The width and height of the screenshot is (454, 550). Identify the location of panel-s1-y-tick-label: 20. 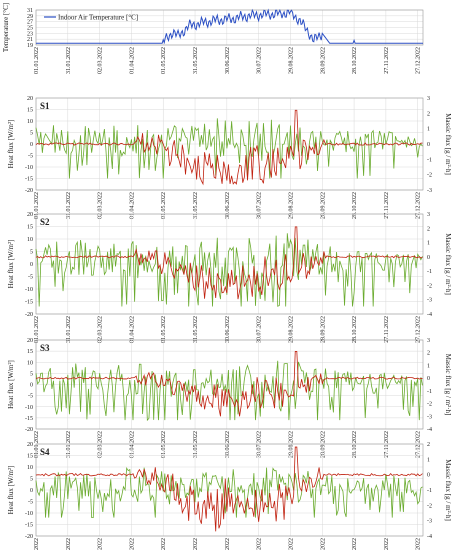
(30, 99).